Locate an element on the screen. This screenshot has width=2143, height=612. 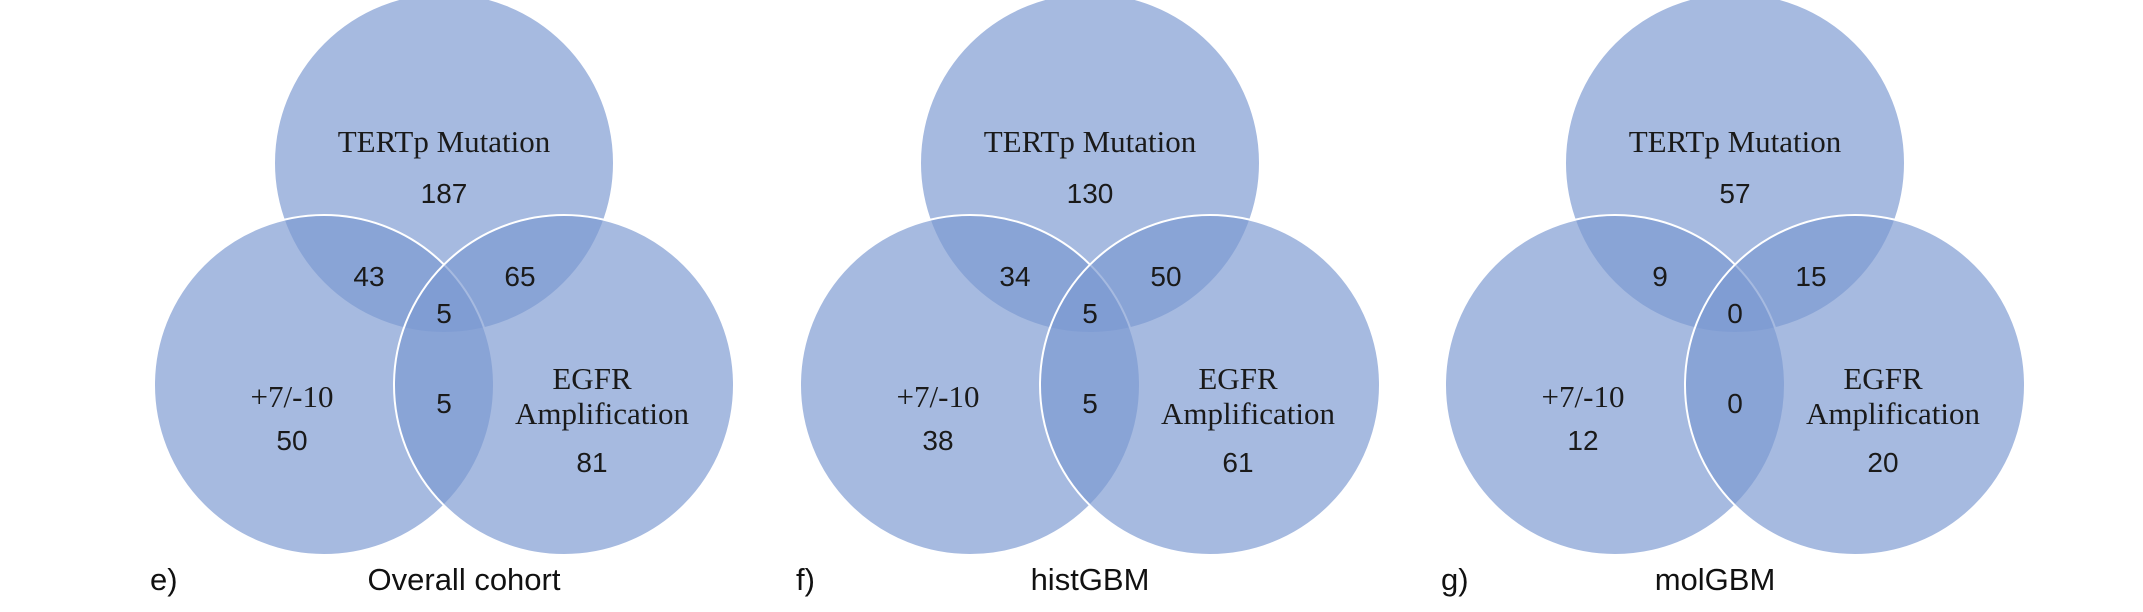
panel-title: Overall cohort is located at coordinates (464, 579).